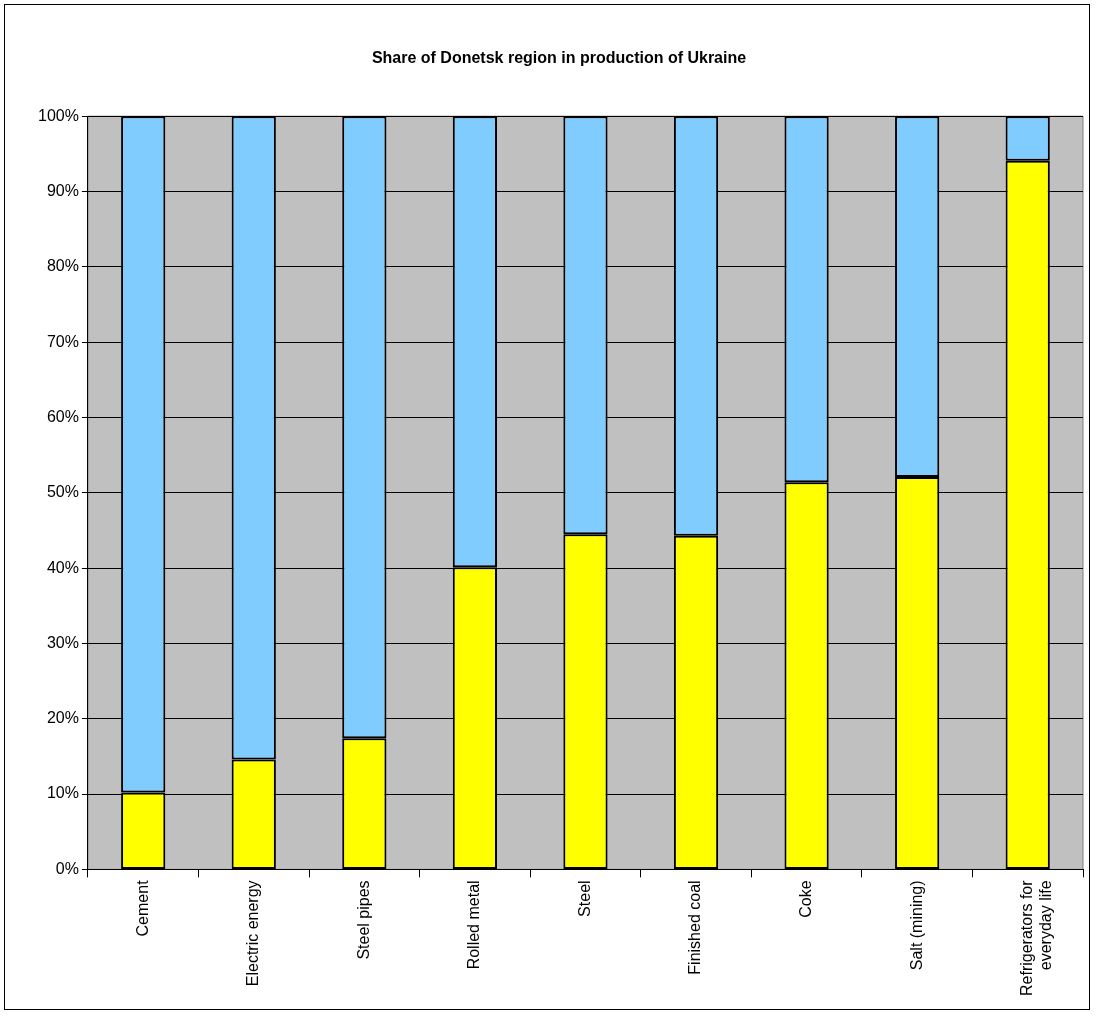  I want to click on x-tick-label: Cement, so click(142, 908).